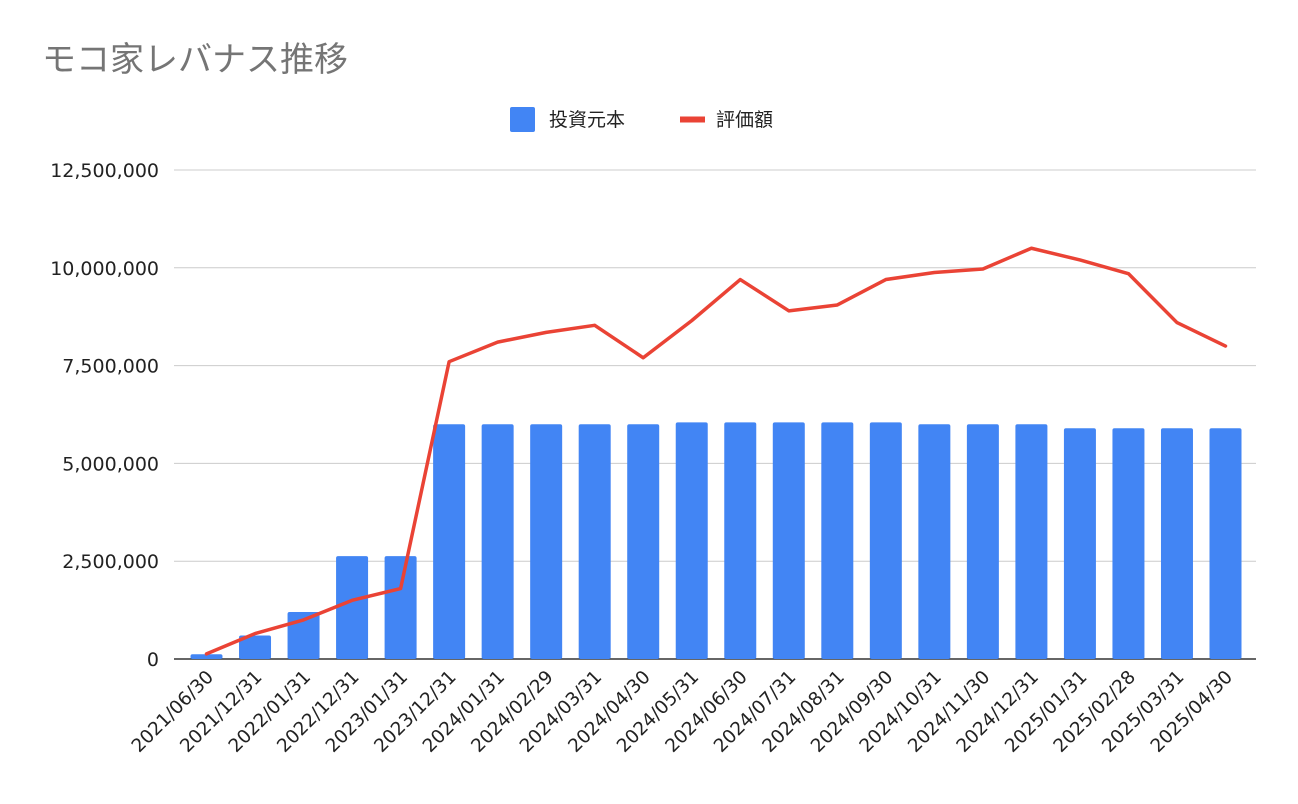  What do you see at coordinates (692, 119) in the screenshot?
I see `legend-swatch-valuation` at bounding box center [692, 119].